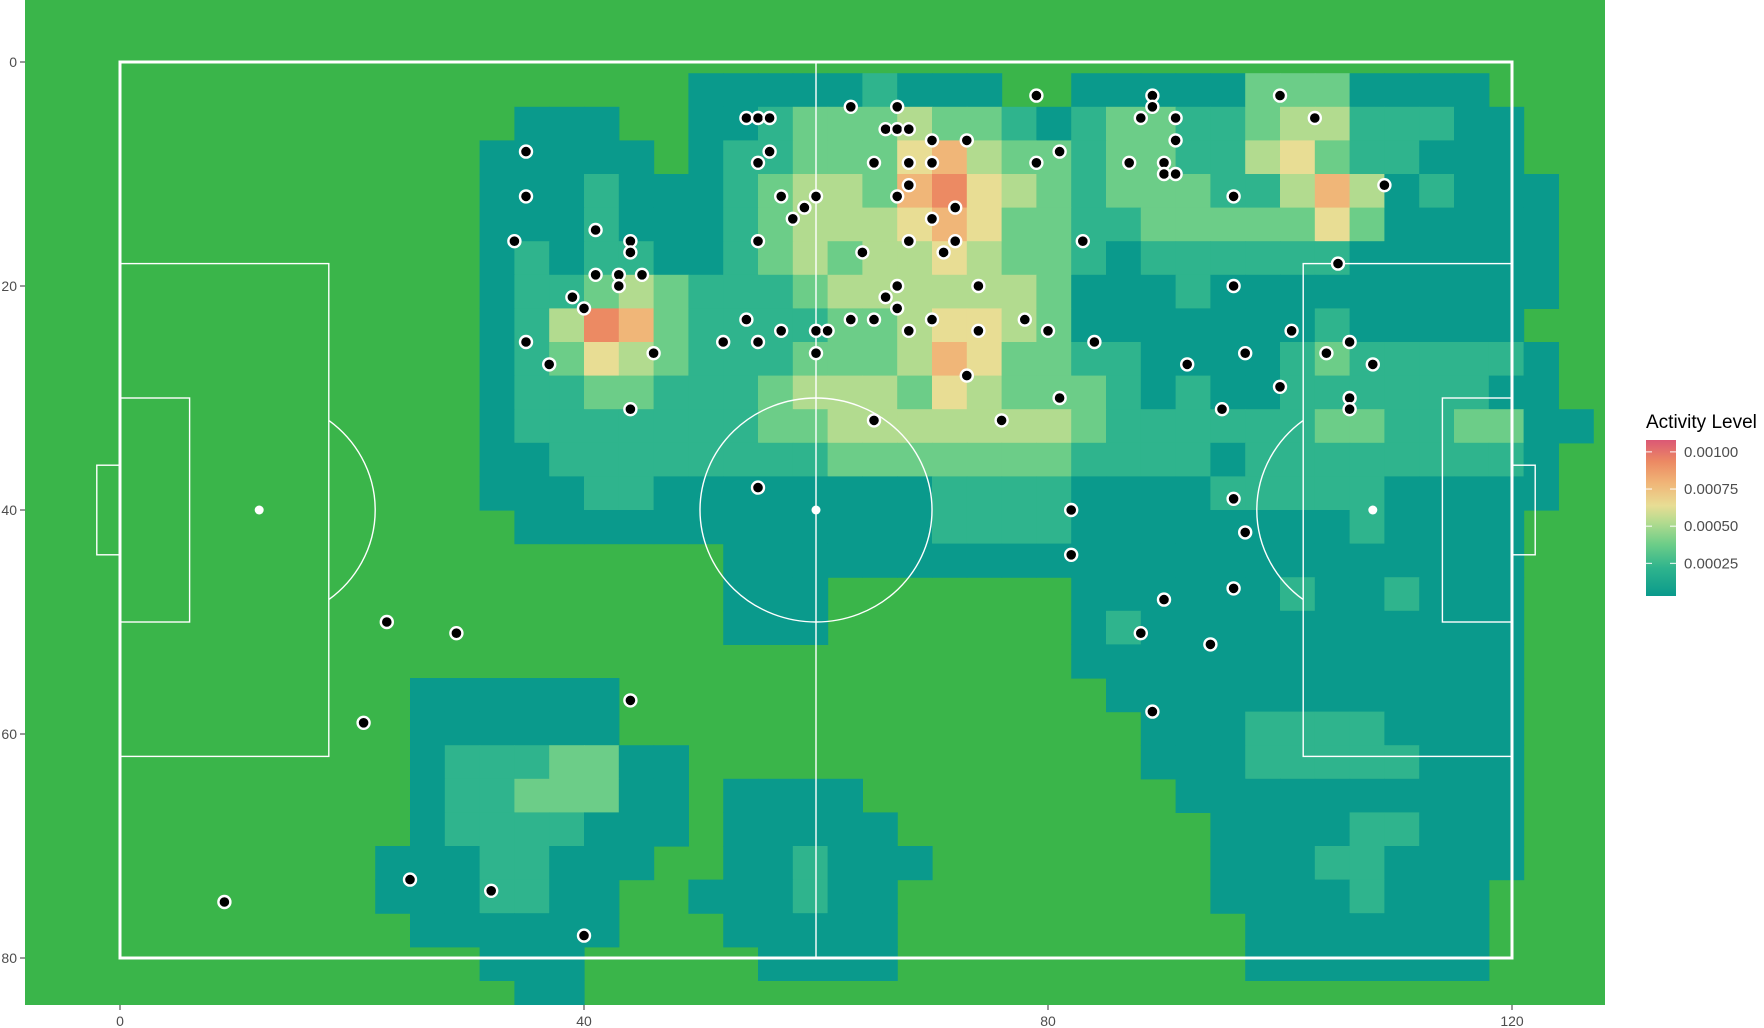 The image size is (1764, 1028). Describe the element at coordinates (120, 1020) in the screenshot. I see `x-tick-label: 0` at that location.